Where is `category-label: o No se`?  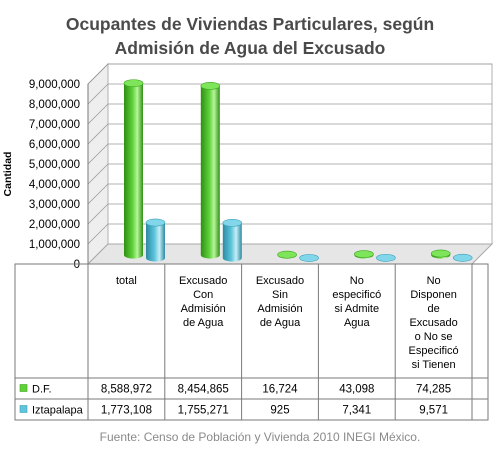 category-label: o No se is located at coordinates (434, 337).